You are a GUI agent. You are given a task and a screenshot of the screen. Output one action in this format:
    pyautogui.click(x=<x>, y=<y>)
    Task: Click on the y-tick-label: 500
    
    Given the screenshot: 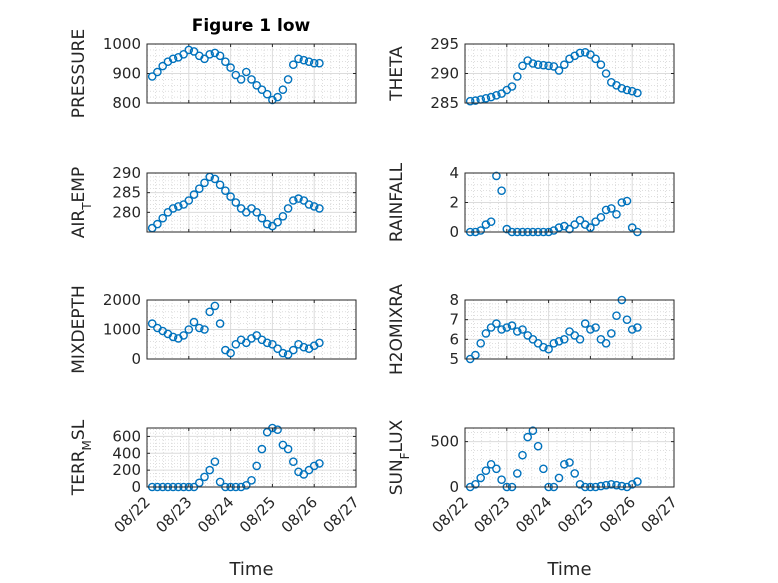 What is the action you would take?
    pyautogui.click(x=444, y=442)
    